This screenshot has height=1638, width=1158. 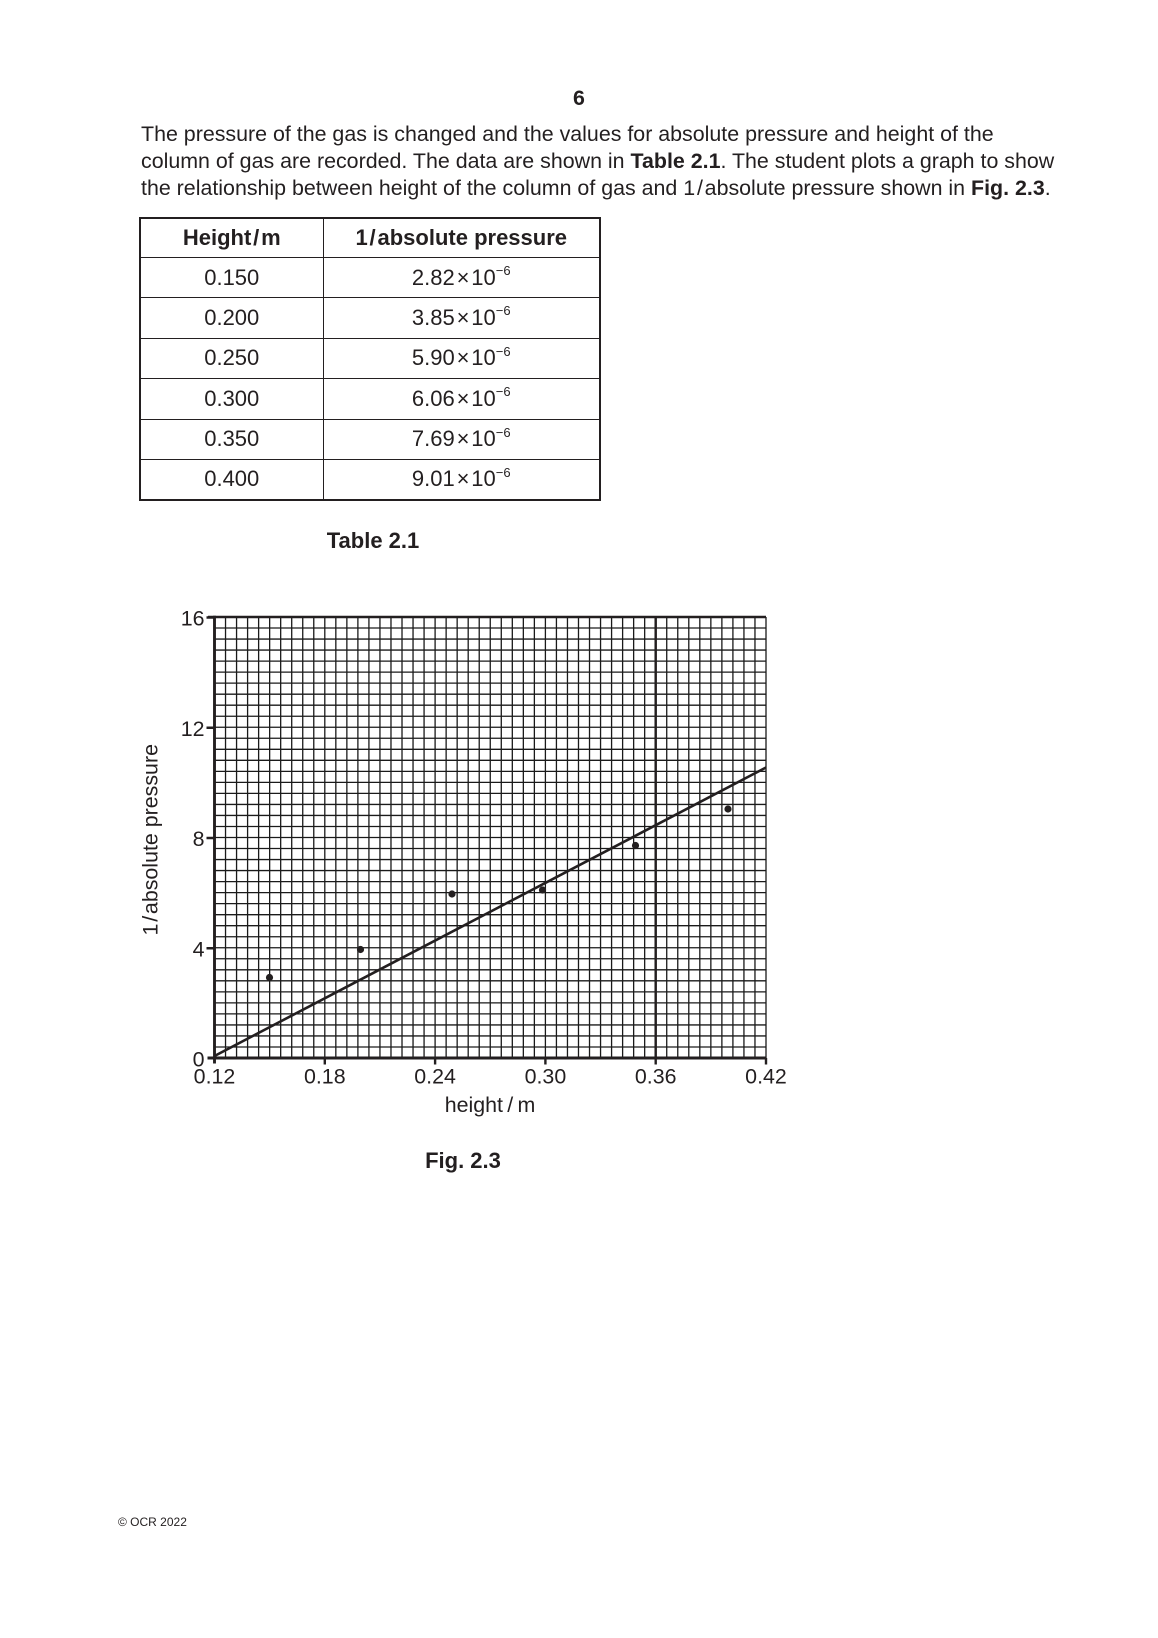 What do you see at coordinates (766, 1077) in the screenshot?
I see `svg-text: 0.42` at bounding box center [766, 1077].